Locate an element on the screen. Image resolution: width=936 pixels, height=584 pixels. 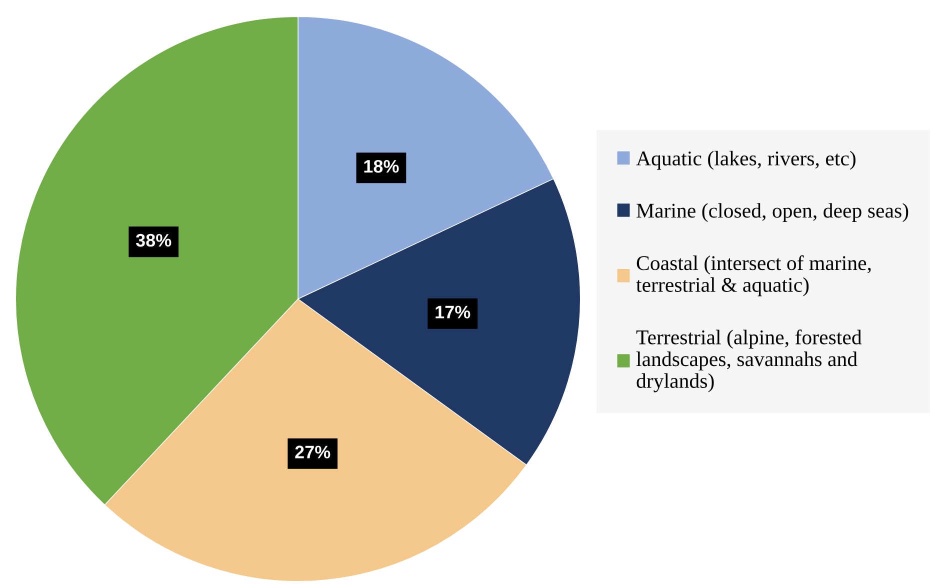
data-label: 18% is located at coordinates (381, 166).